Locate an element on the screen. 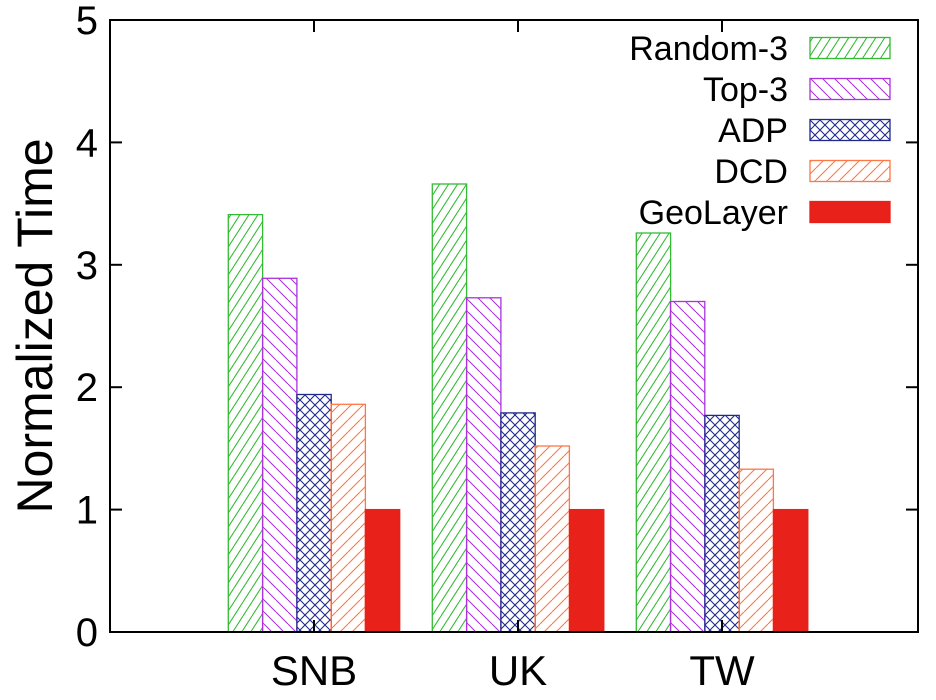 This screenshot has height=700, width=936. bar-dcd-snb is located at coordinates (348, 518).